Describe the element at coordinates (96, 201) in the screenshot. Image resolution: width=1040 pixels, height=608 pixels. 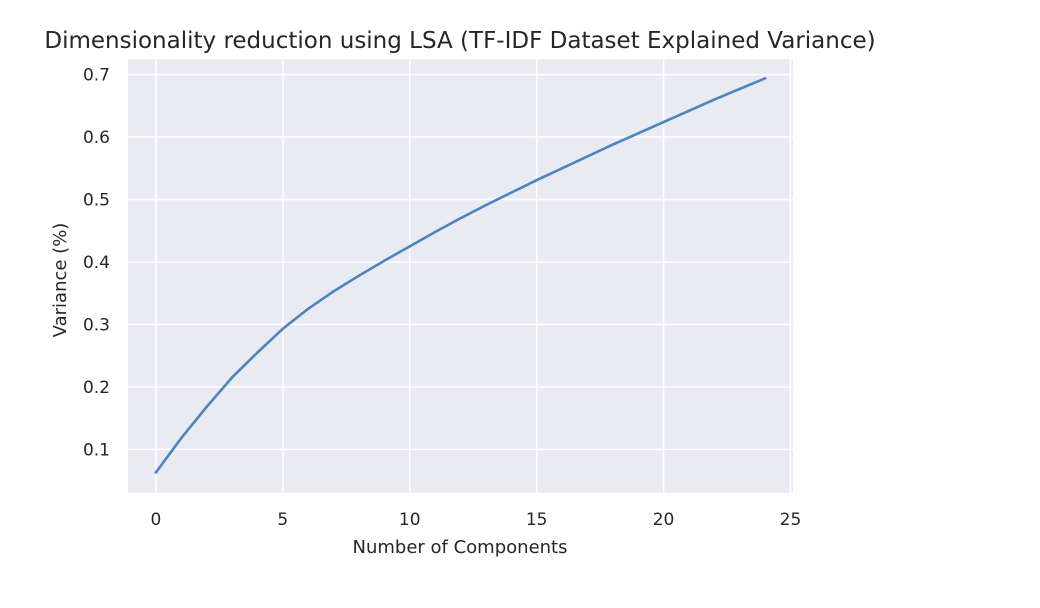
I see `y-tick-label: 0.5` at that location.